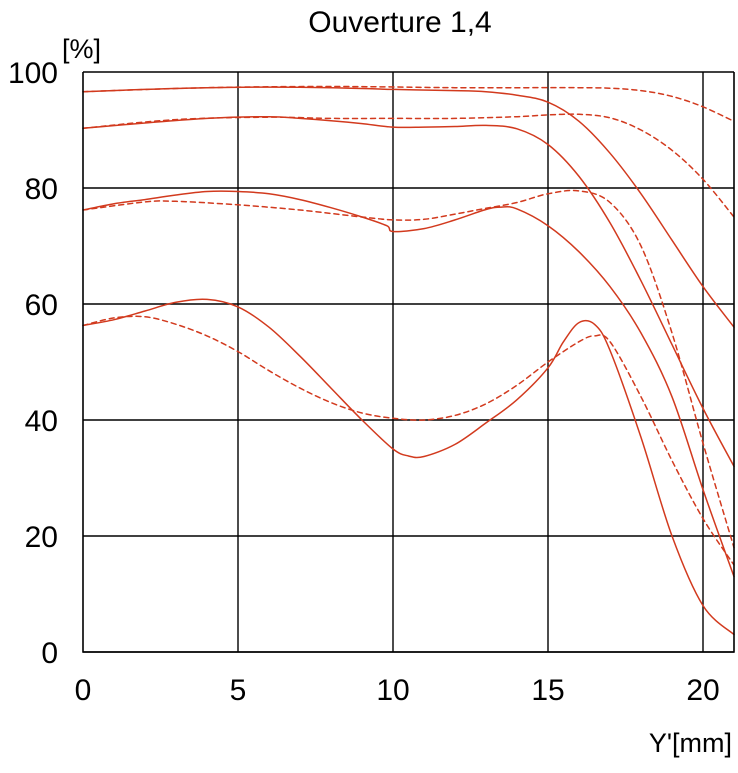 This screenshot has width=738, height=773. I want to click on x-tick-label: 15, so click(547, 690).